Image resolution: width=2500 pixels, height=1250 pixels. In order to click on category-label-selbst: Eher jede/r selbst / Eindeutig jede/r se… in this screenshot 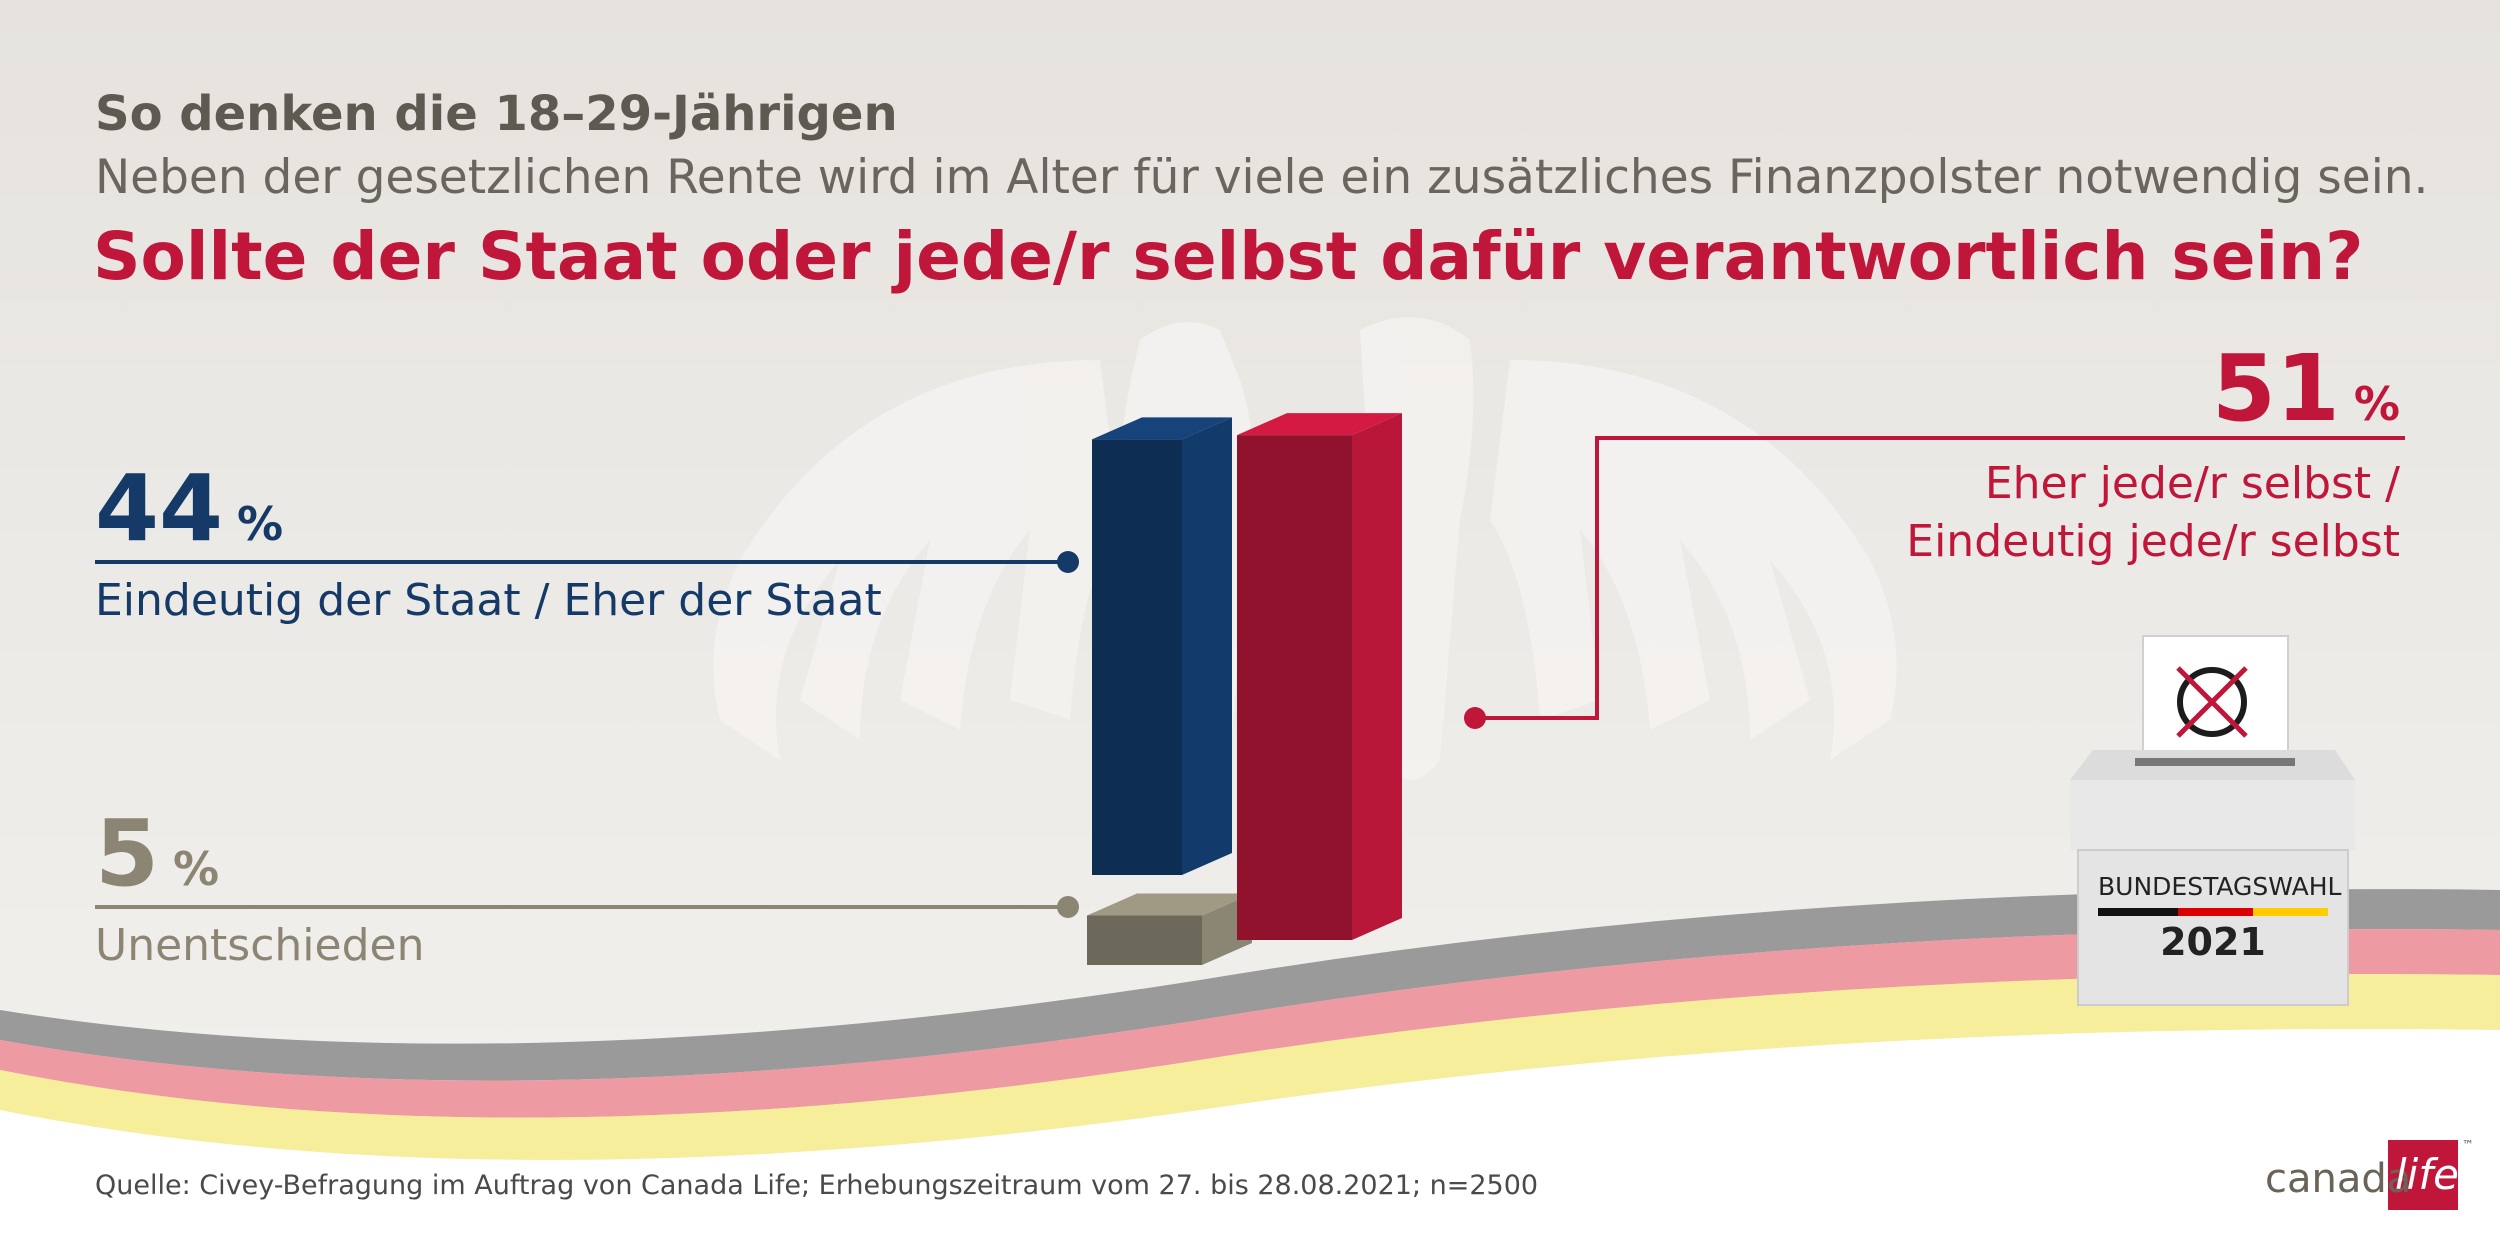, I will do `click(2153, 513)`.